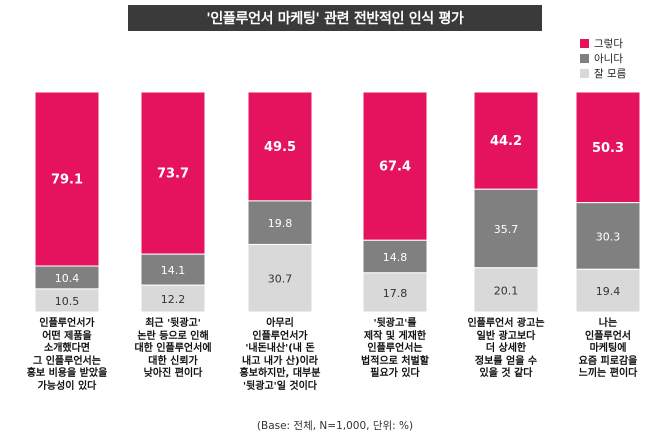  Describe the element at coordinates (395, 361) in the screenshot. I see `category-label-line: 법적으로 처벌할` at that location.